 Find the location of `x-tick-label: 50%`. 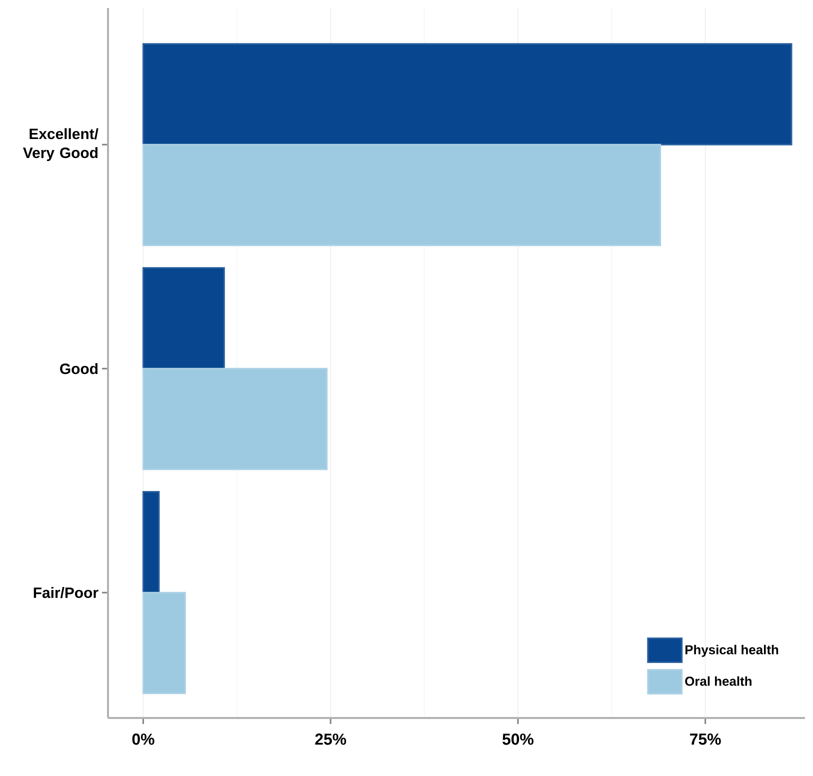

x-tick-label: 50% is located at coordinates (518, 739).